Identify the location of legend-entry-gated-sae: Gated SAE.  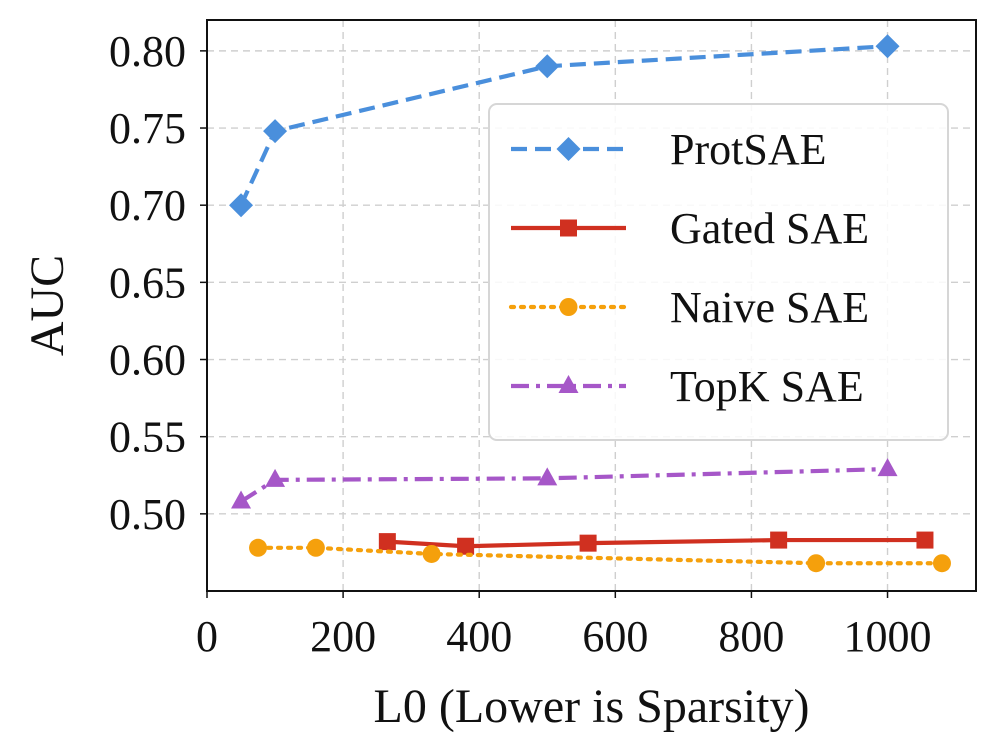
(690, 228).